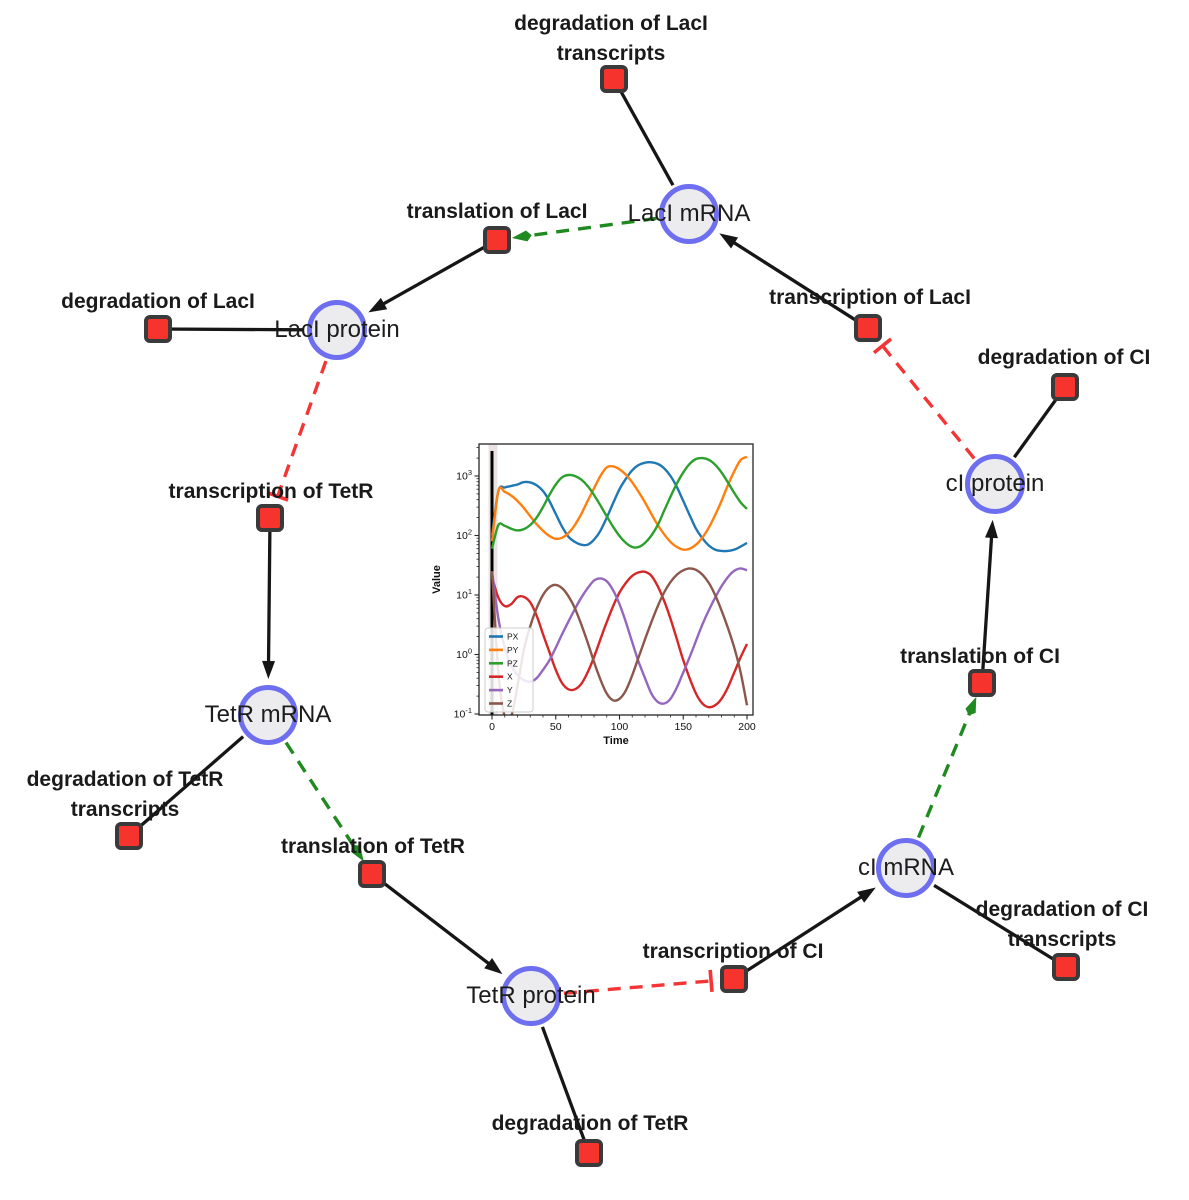  Describe the element at coordinates (373, 846) in the screenshot. I see `reaction-label-transl_TetR: translation of TetR` at that location.